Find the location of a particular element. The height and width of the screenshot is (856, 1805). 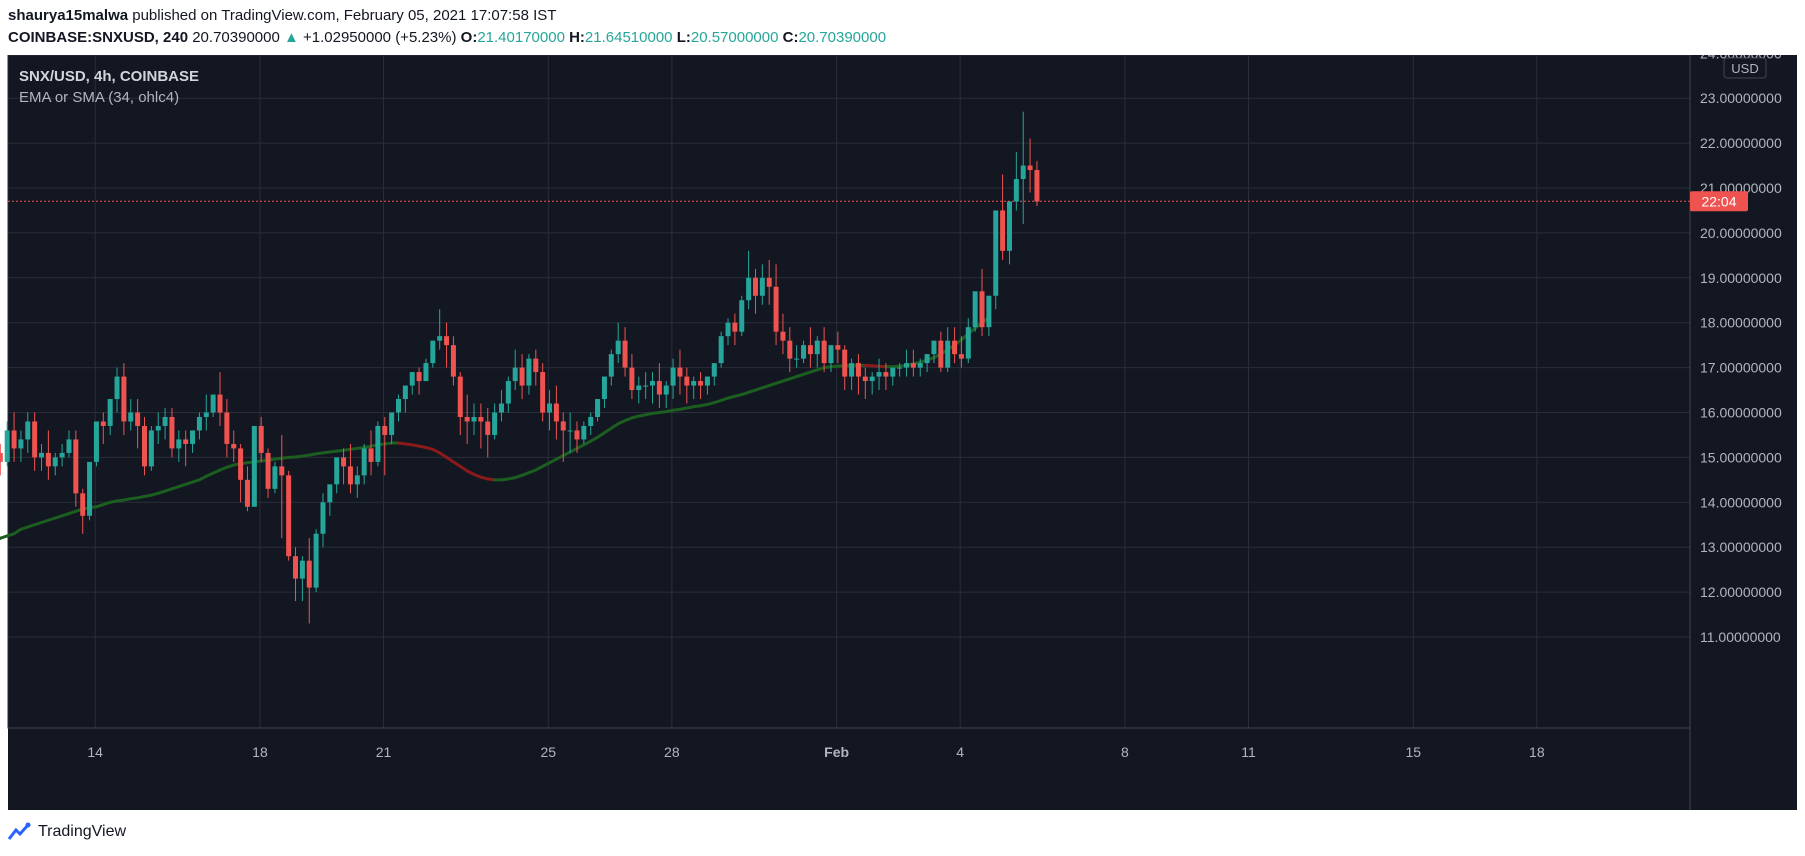

high-value: 21.64510000 is located at coordinates (628, 37).